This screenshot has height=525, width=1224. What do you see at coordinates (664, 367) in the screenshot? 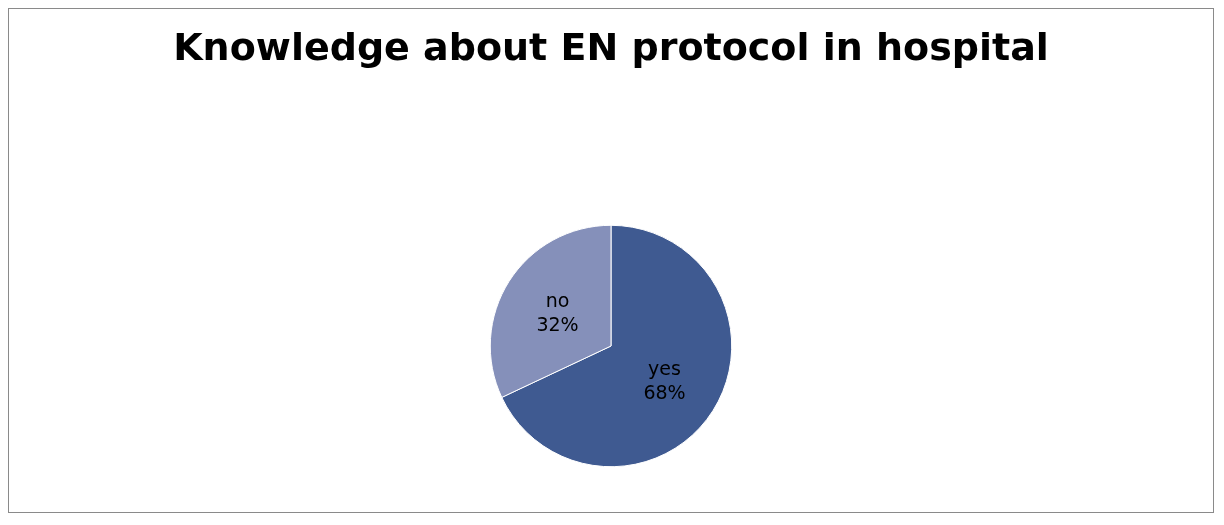
I see `slice-label: yes` at bounding box center [664, 367].